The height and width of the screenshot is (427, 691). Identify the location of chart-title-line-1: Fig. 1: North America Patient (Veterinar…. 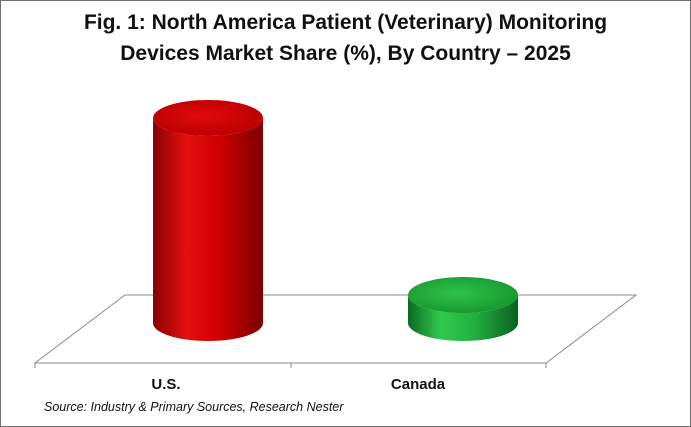
(345, 22).